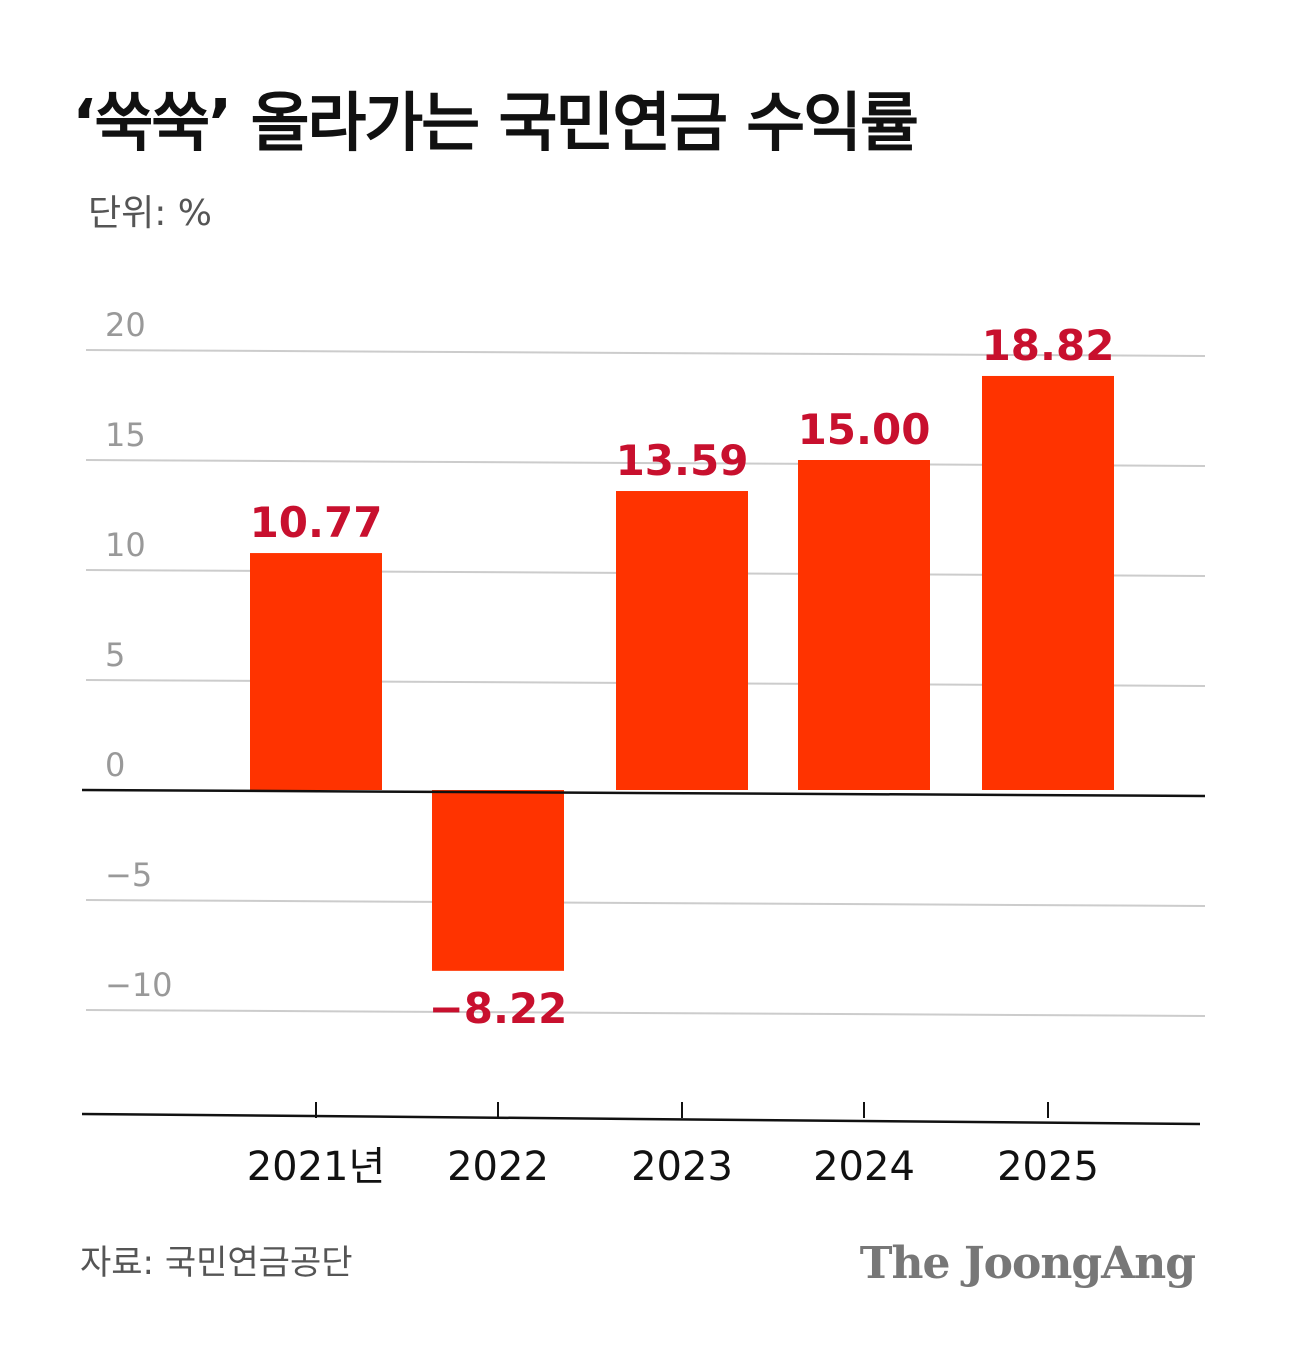  What do you see at coordinates (495, 124) in the screenshot?
I see `chart-title: ‘쑥쑥’ 올라가는 국민연금 수익률` at bounding box center [495, 124].